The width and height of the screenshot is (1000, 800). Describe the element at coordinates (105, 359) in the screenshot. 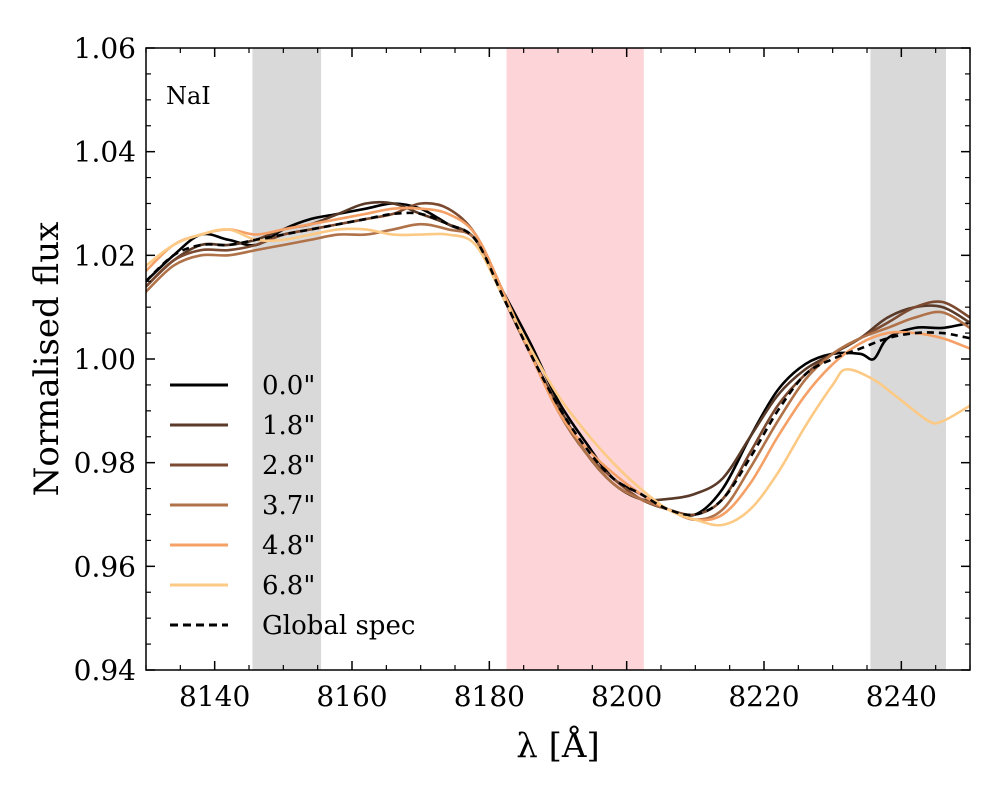

I see `y-tick-label: 1.00` at that location.